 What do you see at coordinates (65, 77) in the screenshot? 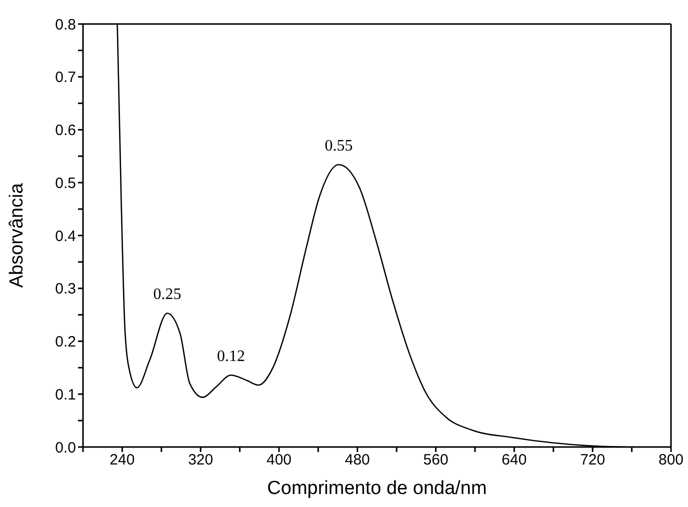
I see `y-tick-label: 0.7` at bounding box center [65, 77].